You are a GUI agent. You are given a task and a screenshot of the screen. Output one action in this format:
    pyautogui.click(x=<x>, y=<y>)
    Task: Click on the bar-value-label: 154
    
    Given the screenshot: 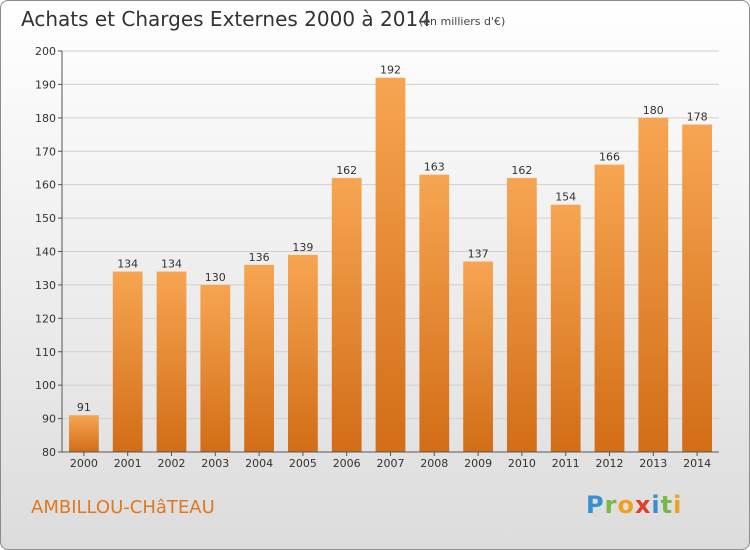 What is the action you would take?
    pyautogui.click(x=565, y=197)
    